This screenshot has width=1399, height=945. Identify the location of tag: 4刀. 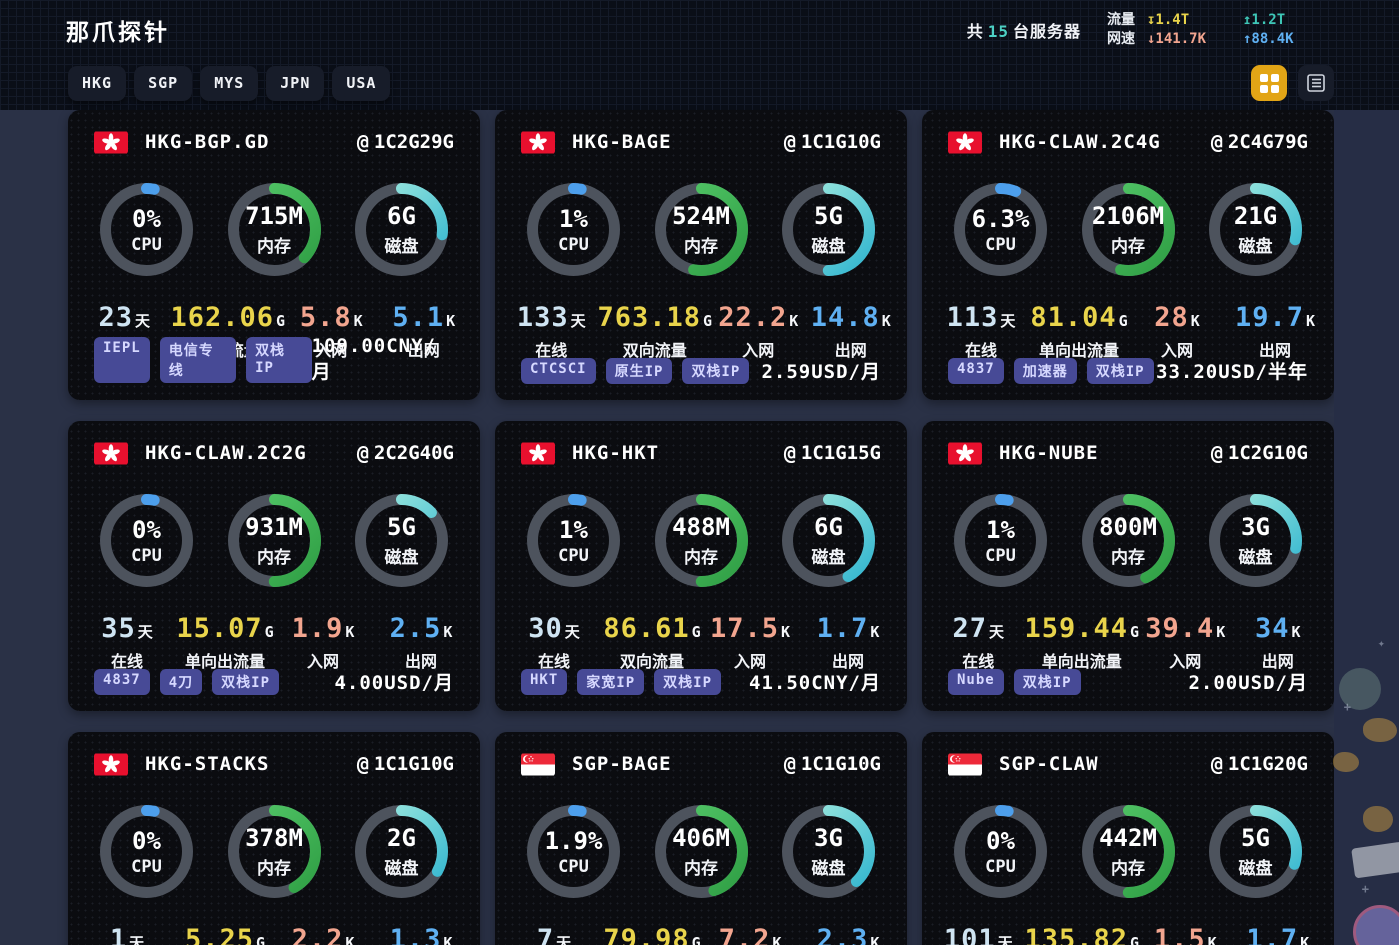
(181, 681).